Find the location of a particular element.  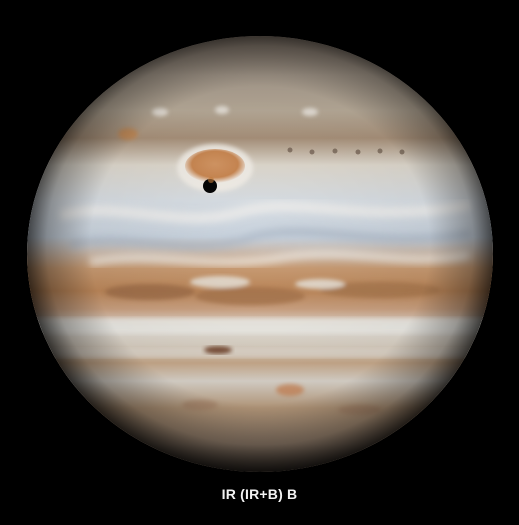

image-caption: IR (IR+B) B is located at coordinates (259, 494).